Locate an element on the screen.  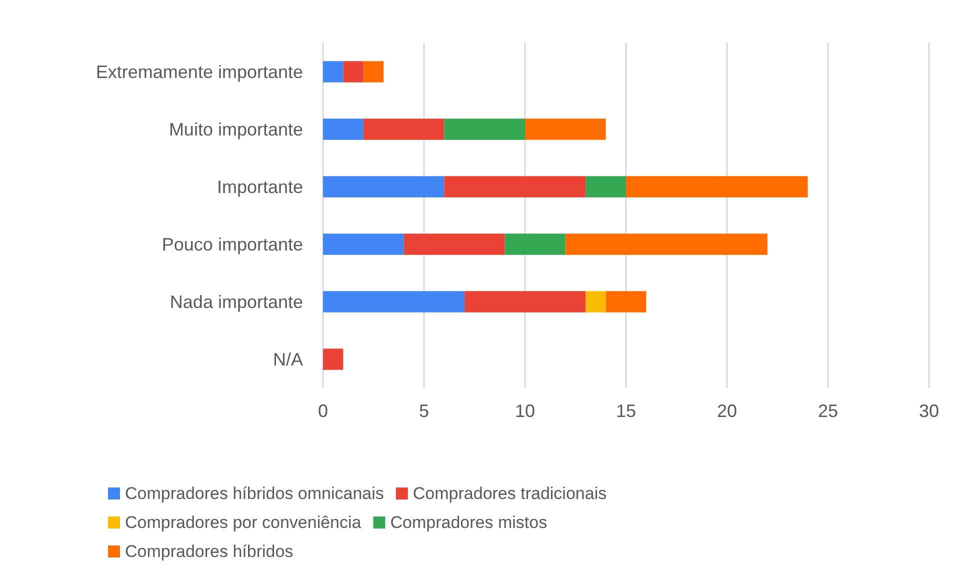
y-tick-label: Nada importante is located at coordinates (236, 302).